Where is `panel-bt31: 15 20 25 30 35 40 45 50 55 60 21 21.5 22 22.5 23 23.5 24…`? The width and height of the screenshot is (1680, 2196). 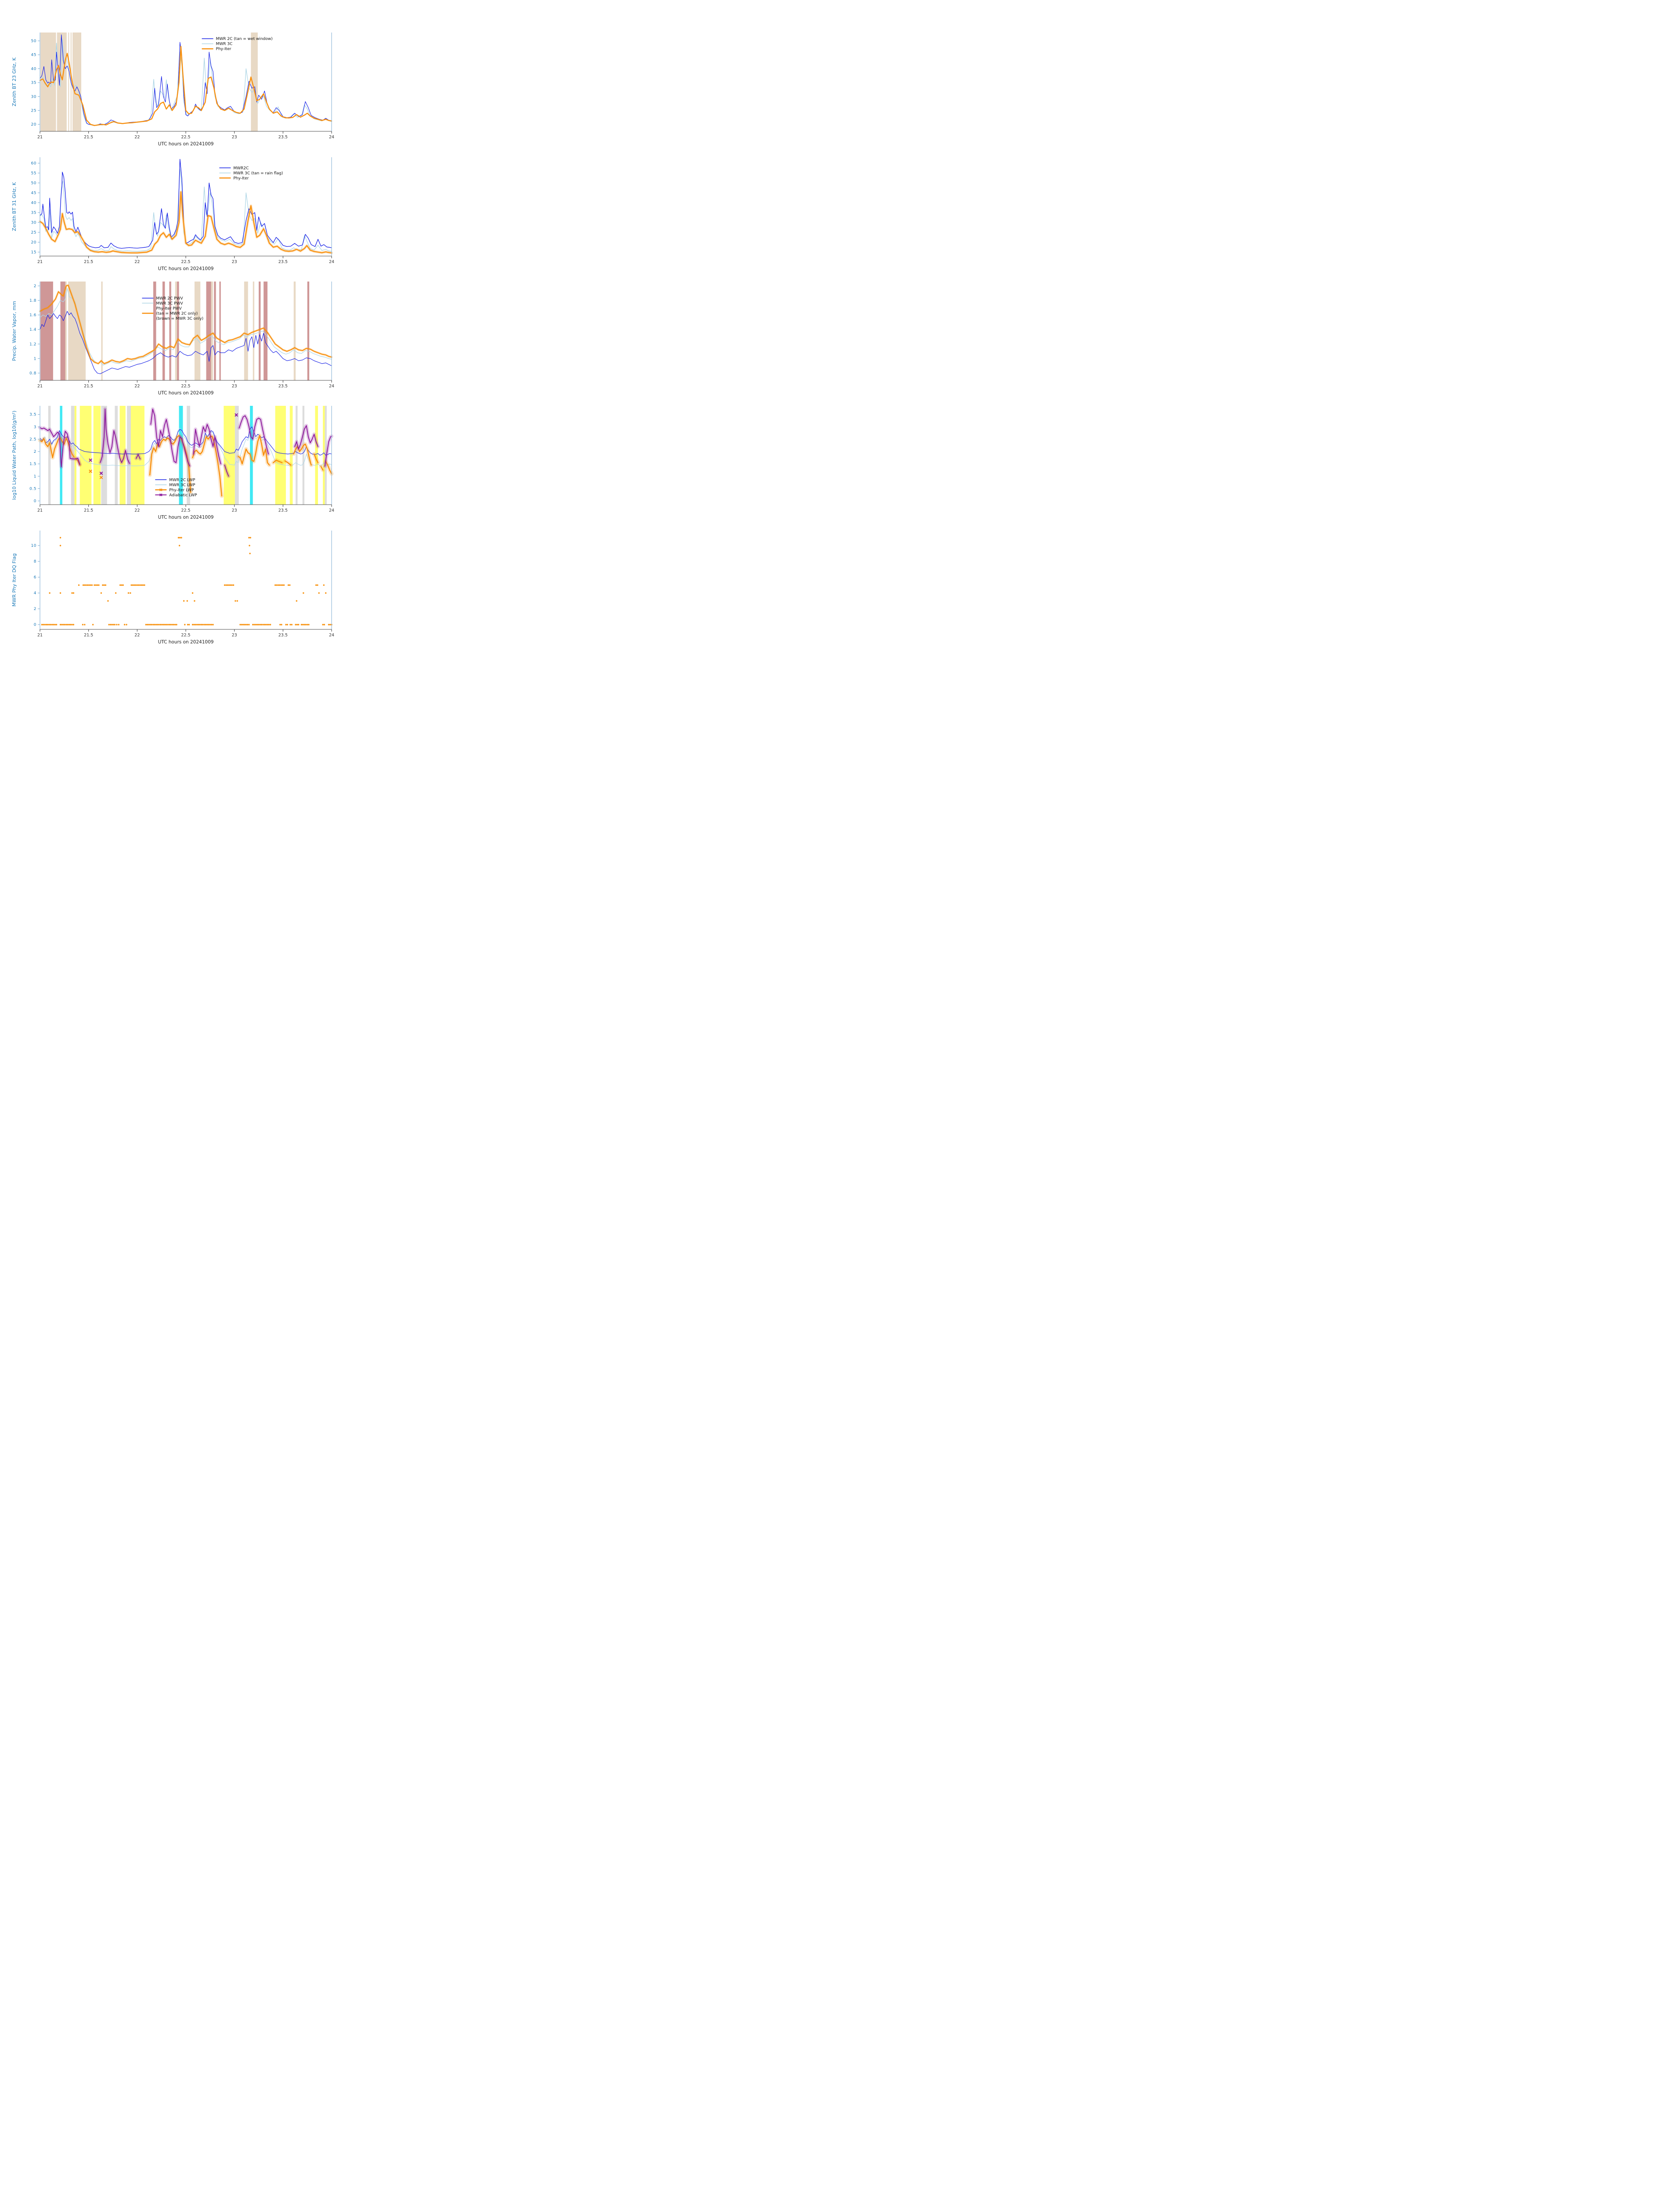 panel-bt31: 15 20 25 30 35 40 45 50 55 60 21 21.5 22 22.5 23 23.5 24… is located at coordinates (172, 214).